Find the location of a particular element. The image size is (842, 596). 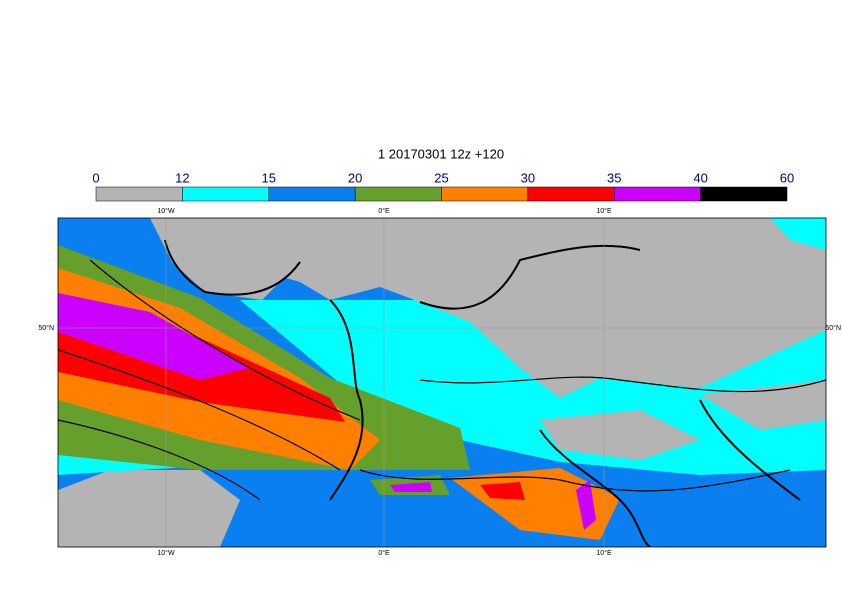

colorbar: 0 12 15 20 25 30 35 40 60 is located at coordinates (443, 186).